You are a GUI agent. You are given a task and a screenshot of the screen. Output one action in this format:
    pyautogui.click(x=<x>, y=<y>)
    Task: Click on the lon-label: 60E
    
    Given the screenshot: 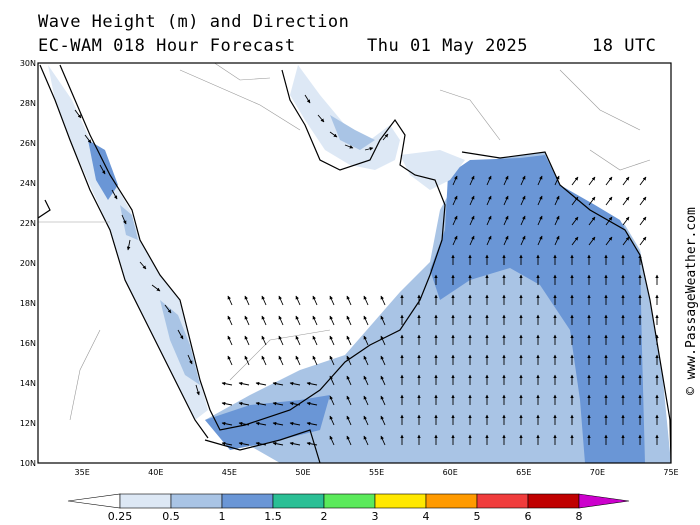 What is the action you would take?
    pyautogui.click(x=450, y=472)
    